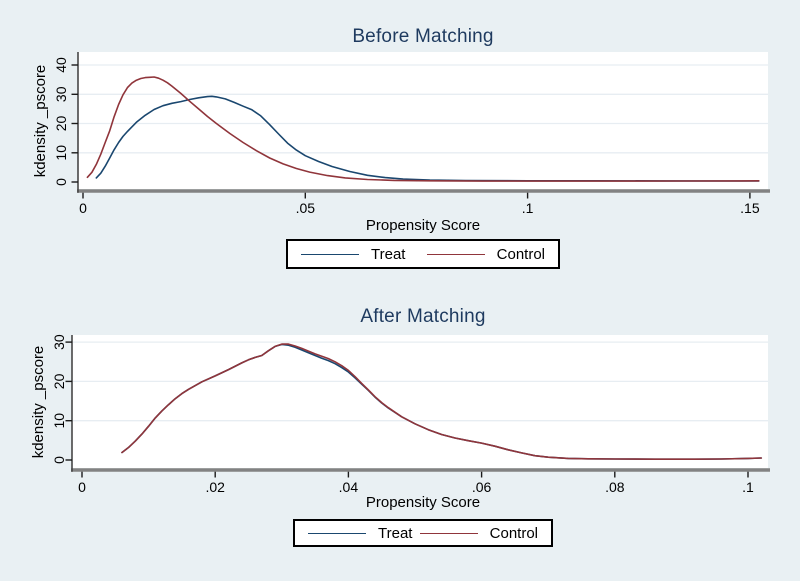  I want to click on x-tick-label: .04, so click(349, 487).